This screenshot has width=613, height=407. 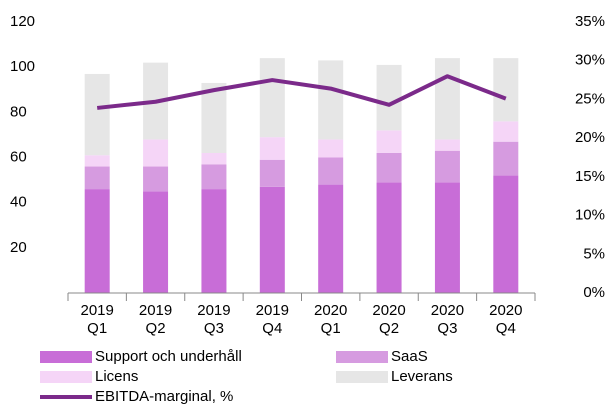 I want to click on y2-tick-label: 20%, so click(x=590, y=137).